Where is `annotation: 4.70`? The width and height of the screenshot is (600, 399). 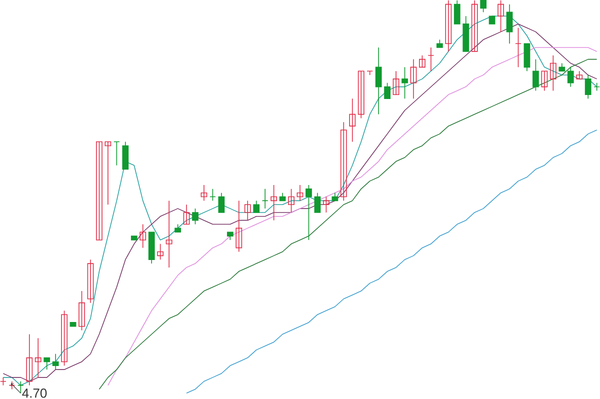 annotation: 4.70 is located at coordinates (34, 393).